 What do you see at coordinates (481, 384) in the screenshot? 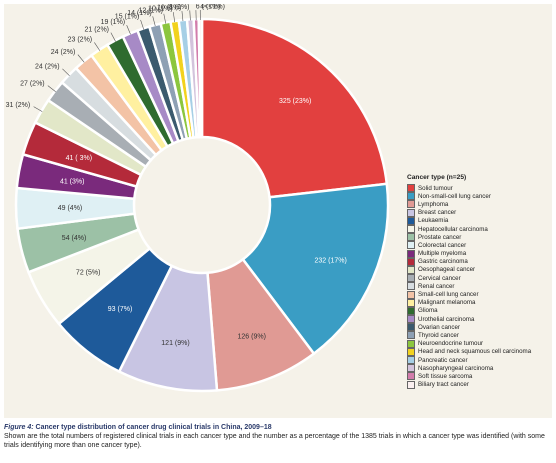
I see `legend-item: Biliary tract cancer` at bounding box center [481, 384].